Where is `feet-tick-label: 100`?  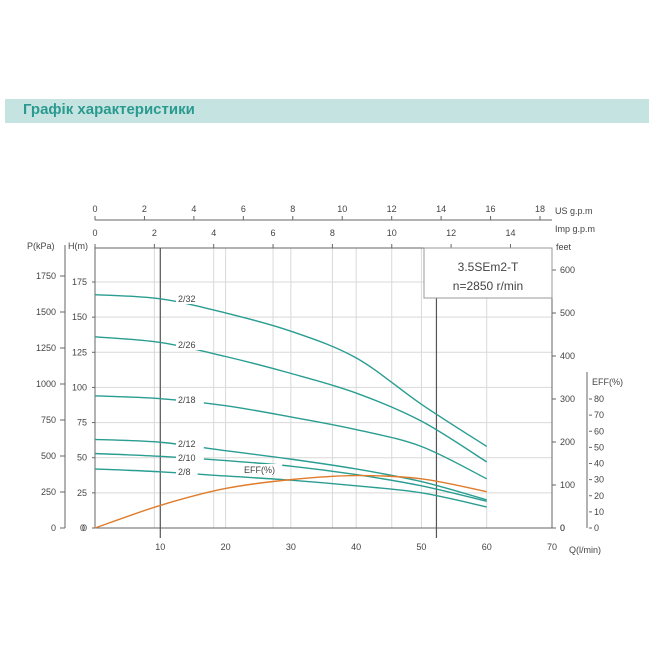 feet-tick-label: 100 is located at coordinates (567, 485).